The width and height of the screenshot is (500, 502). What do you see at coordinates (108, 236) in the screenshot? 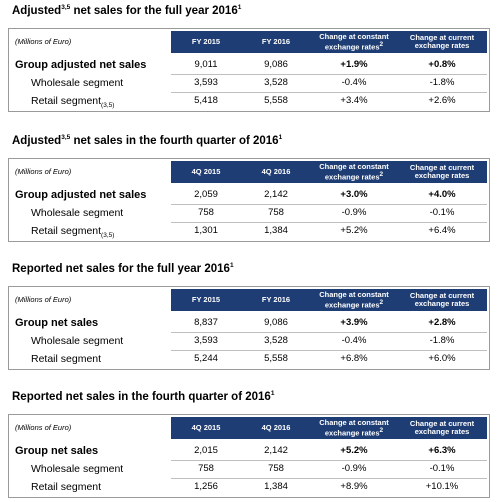
I see `superscript: (3,5)` at bounding box center [108, 236].